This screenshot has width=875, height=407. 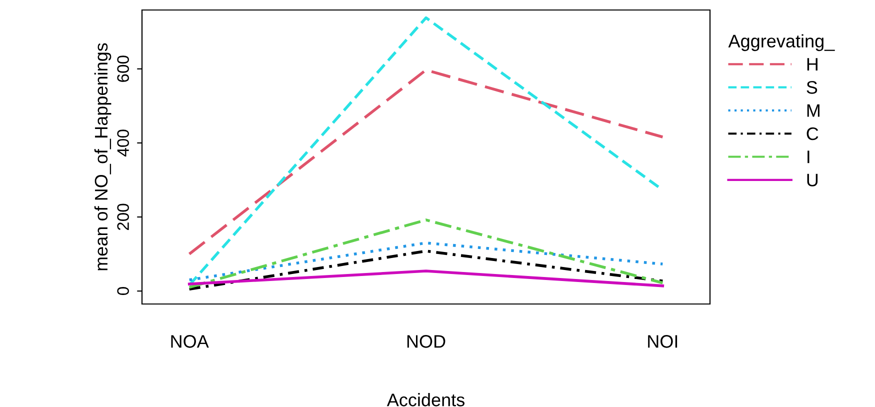 What do you see at coordinates (123, 217) in the screenshot?
I see `y-tick-label: 200` at bounding box center [123, 217].